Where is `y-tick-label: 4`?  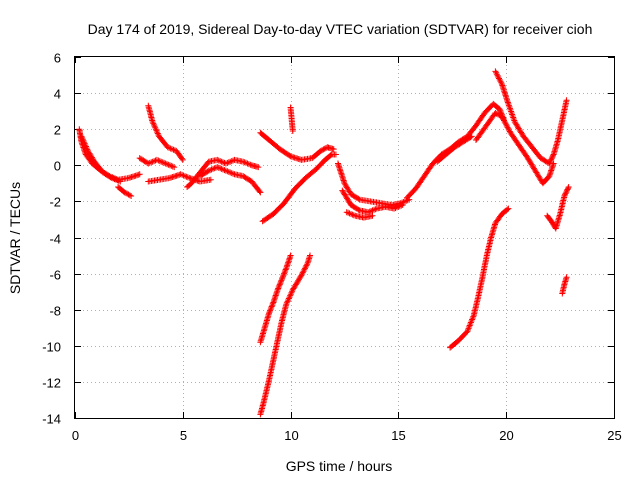
y-tick-label: 4 is located at coordinates (57, 94).